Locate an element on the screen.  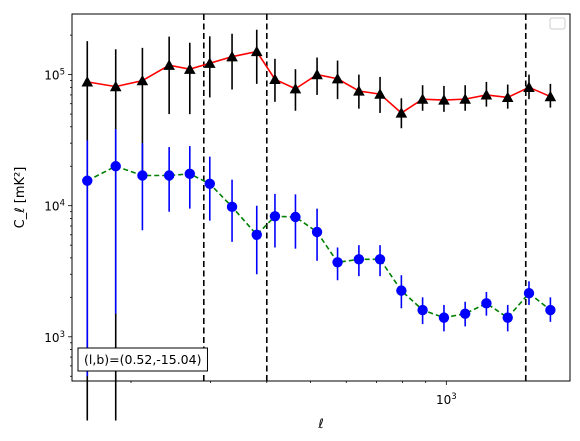
x-tick-label-mantissa: 10 is located at coordinates (443, 400).